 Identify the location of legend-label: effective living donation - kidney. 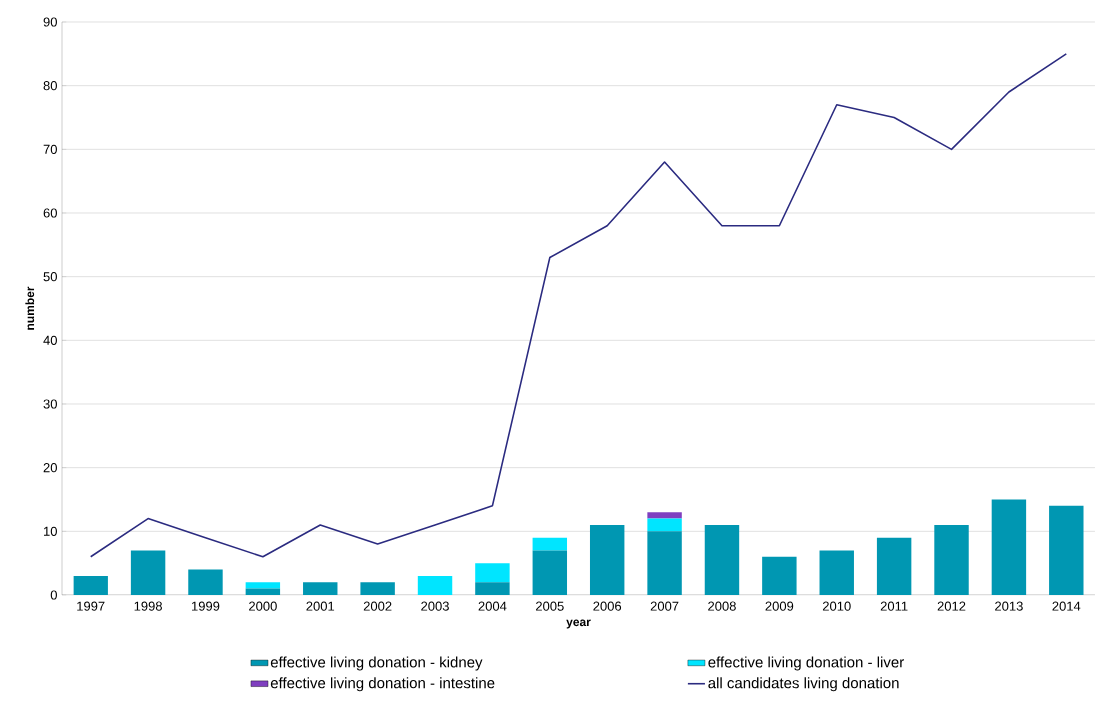
(376, 663).